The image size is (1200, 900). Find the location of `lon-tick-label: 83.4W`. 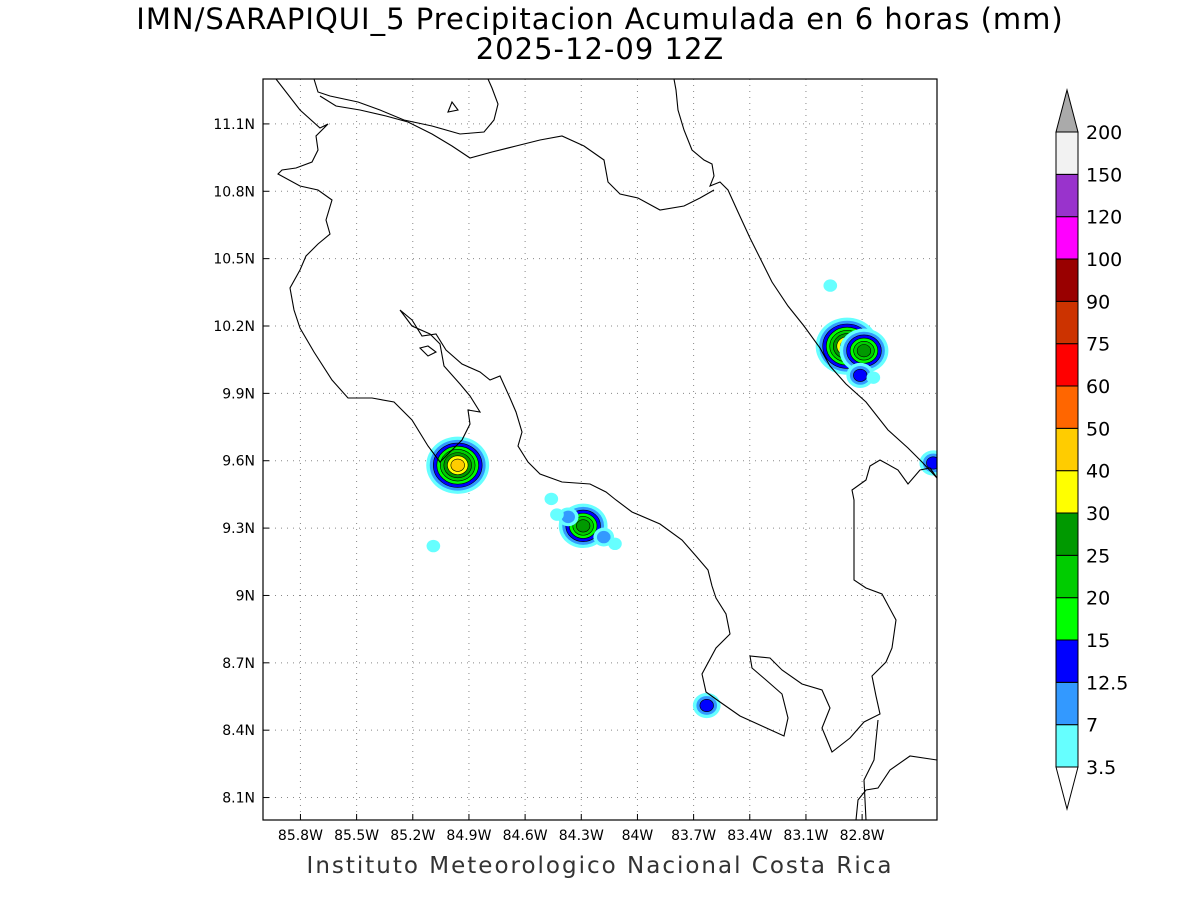

lon-tick-label: 83.4W is located at coordinates (749, 836).